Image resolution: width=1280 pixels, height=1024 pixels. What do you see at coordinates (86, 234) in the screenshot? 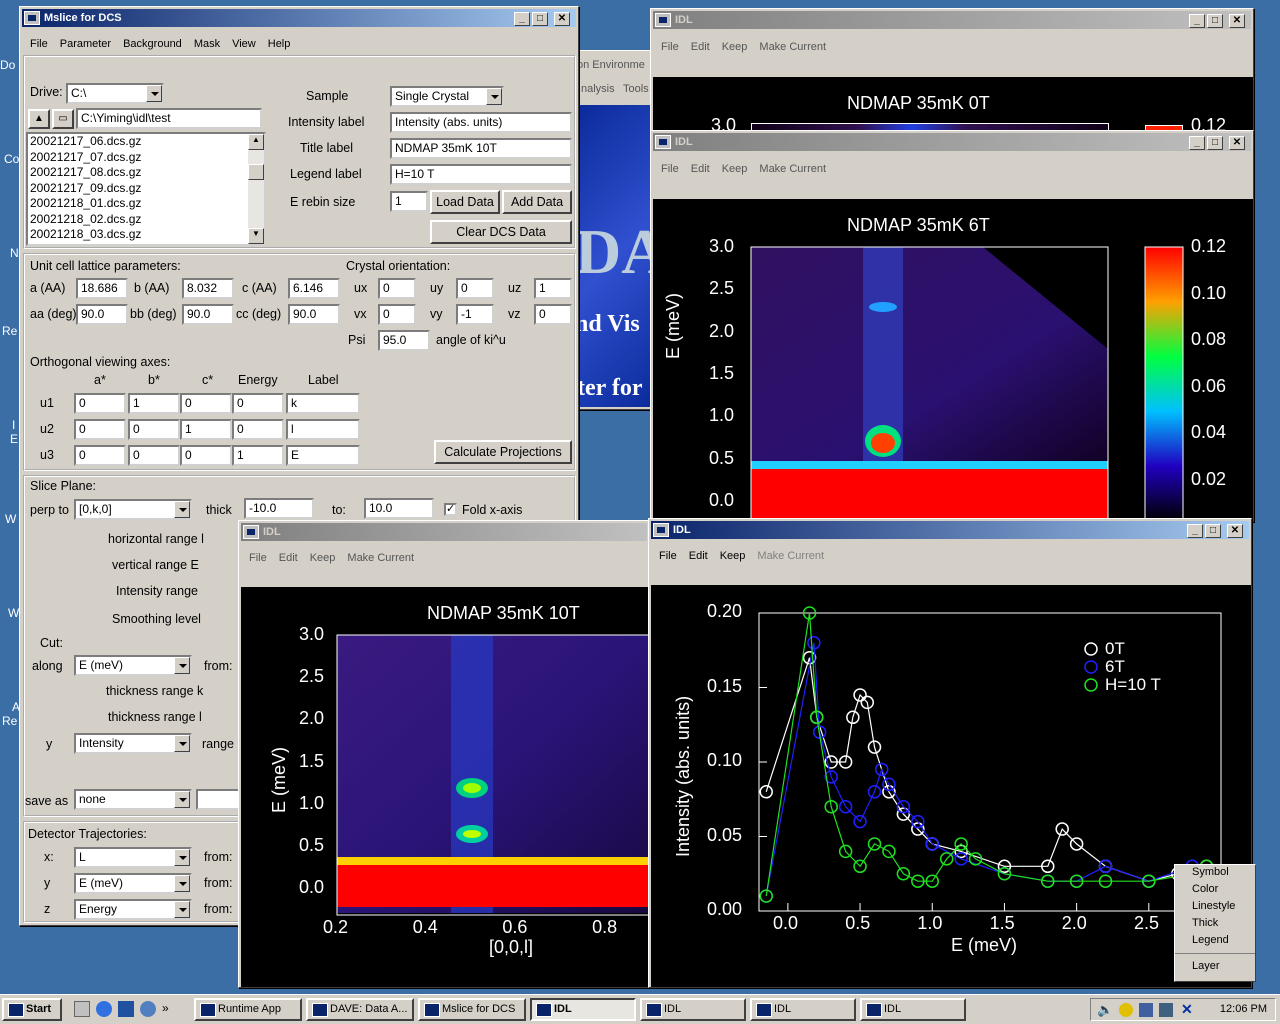
I see `file-list-item: 20021218_03.dcs.gz` at bounding box center [86, 234].